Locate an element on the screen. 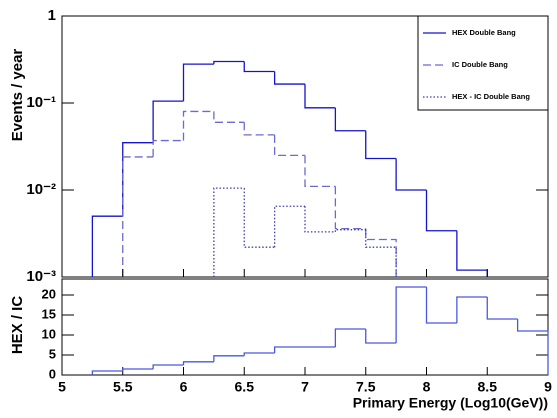  y-tick-label: 10⁻² is located at coordinates (41, 189).